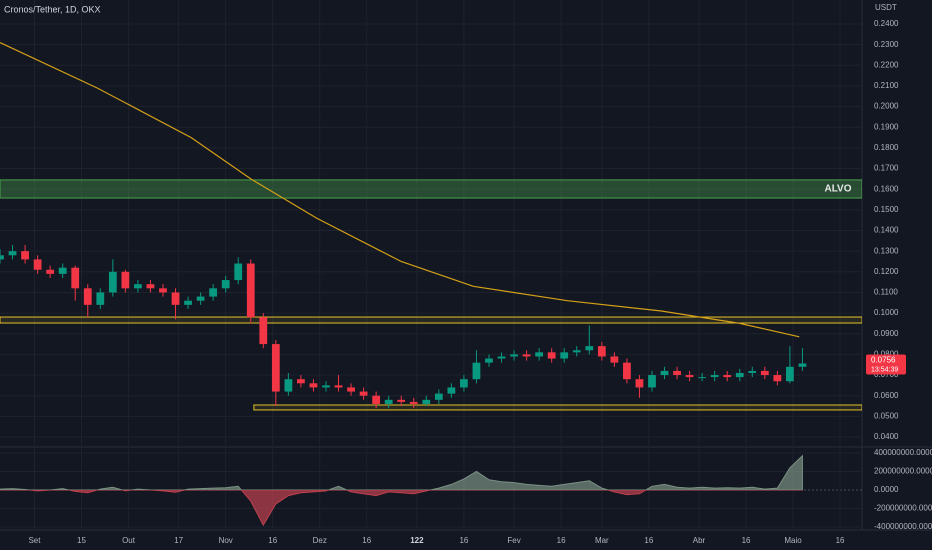 The image size is (932, 550). Describe the element at coordinates (886, 250) in the screenshot. I see `y-tick-label: 0.1300` at that location.